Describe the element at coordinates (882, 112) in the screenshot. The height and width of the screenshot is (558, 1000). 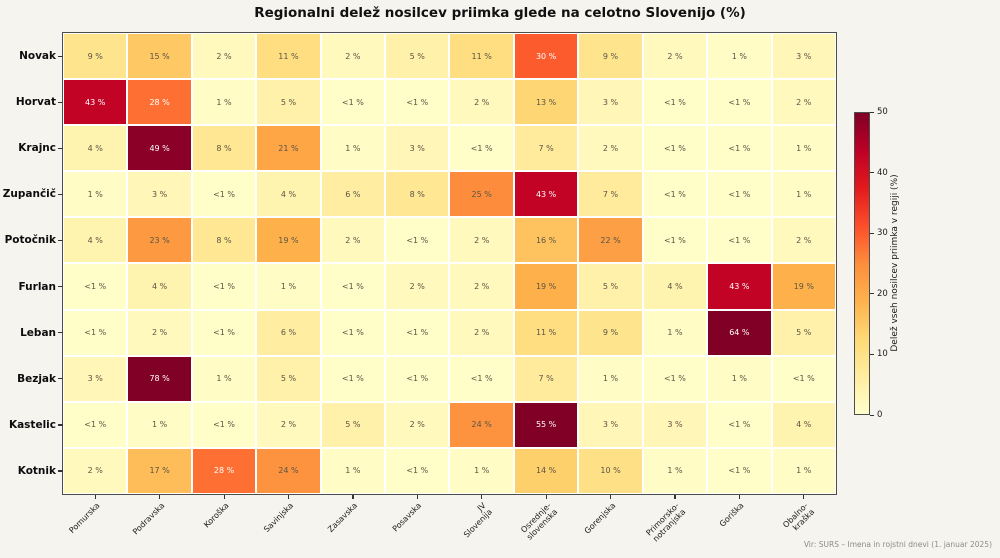
I see `colorbar-tick-label: 50` at that location.